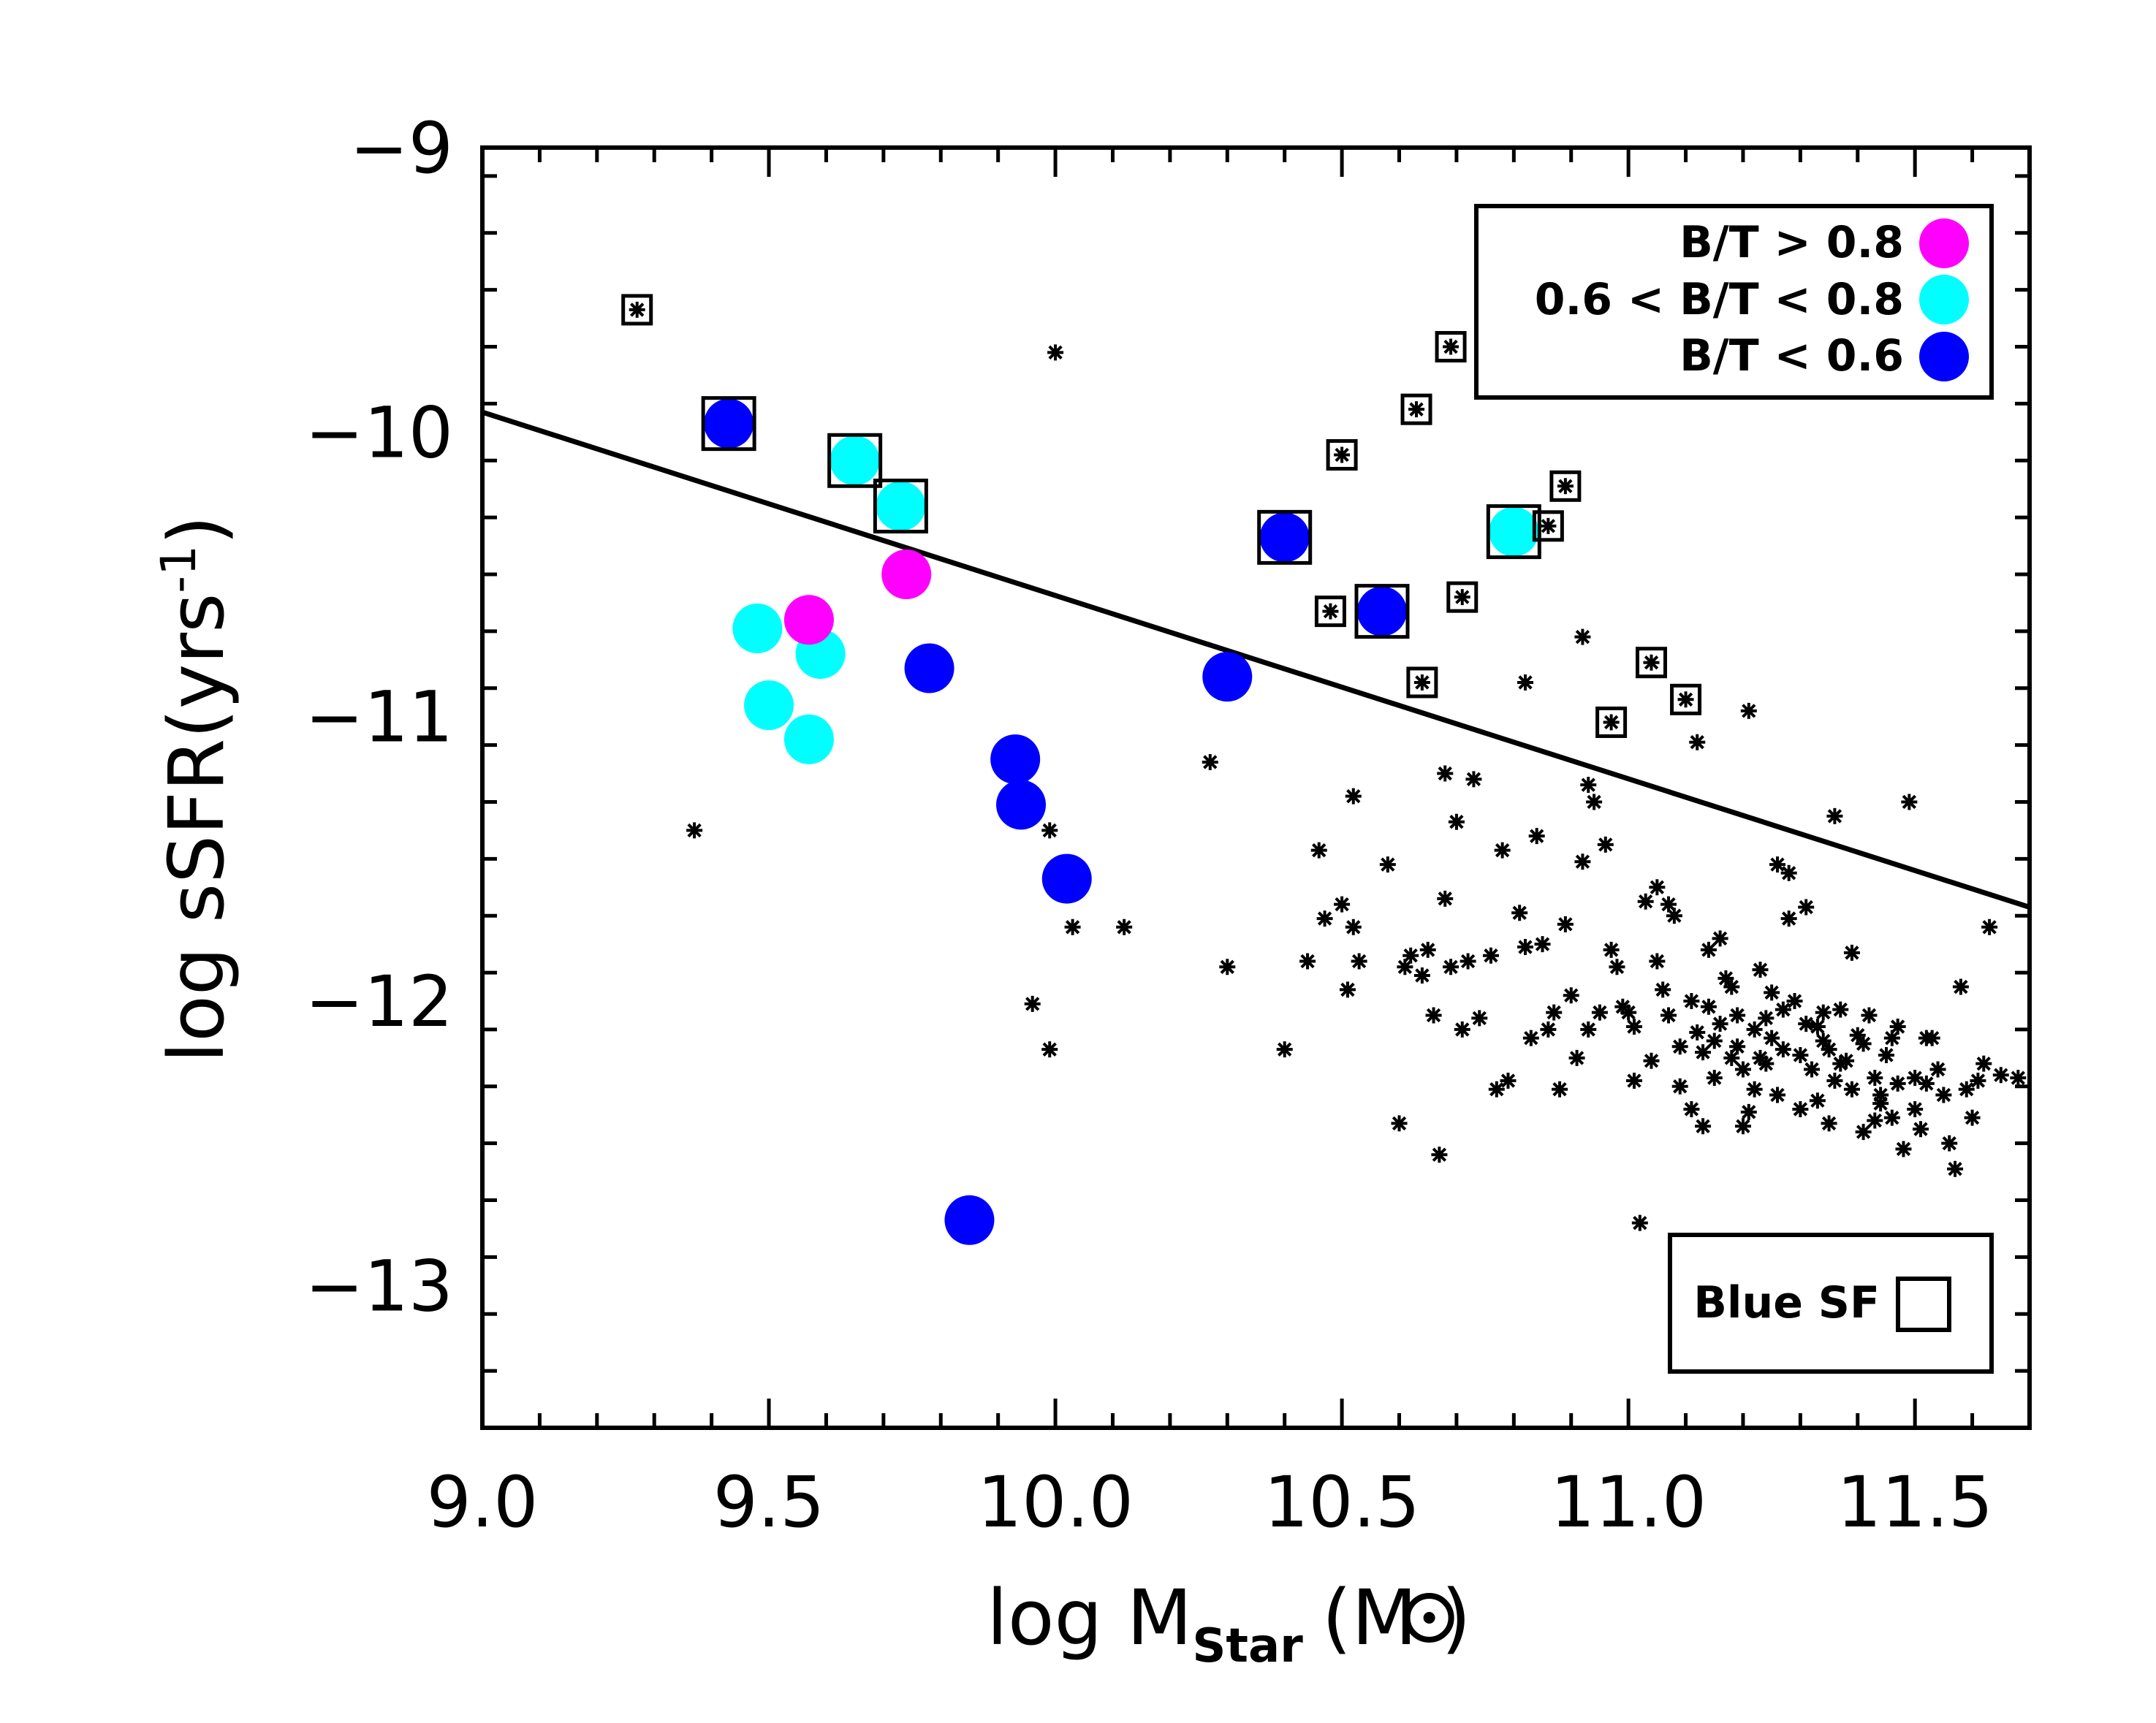 This screenshot has width=2156, height=1723. I want to click on square-layer, so click(1161, 516).